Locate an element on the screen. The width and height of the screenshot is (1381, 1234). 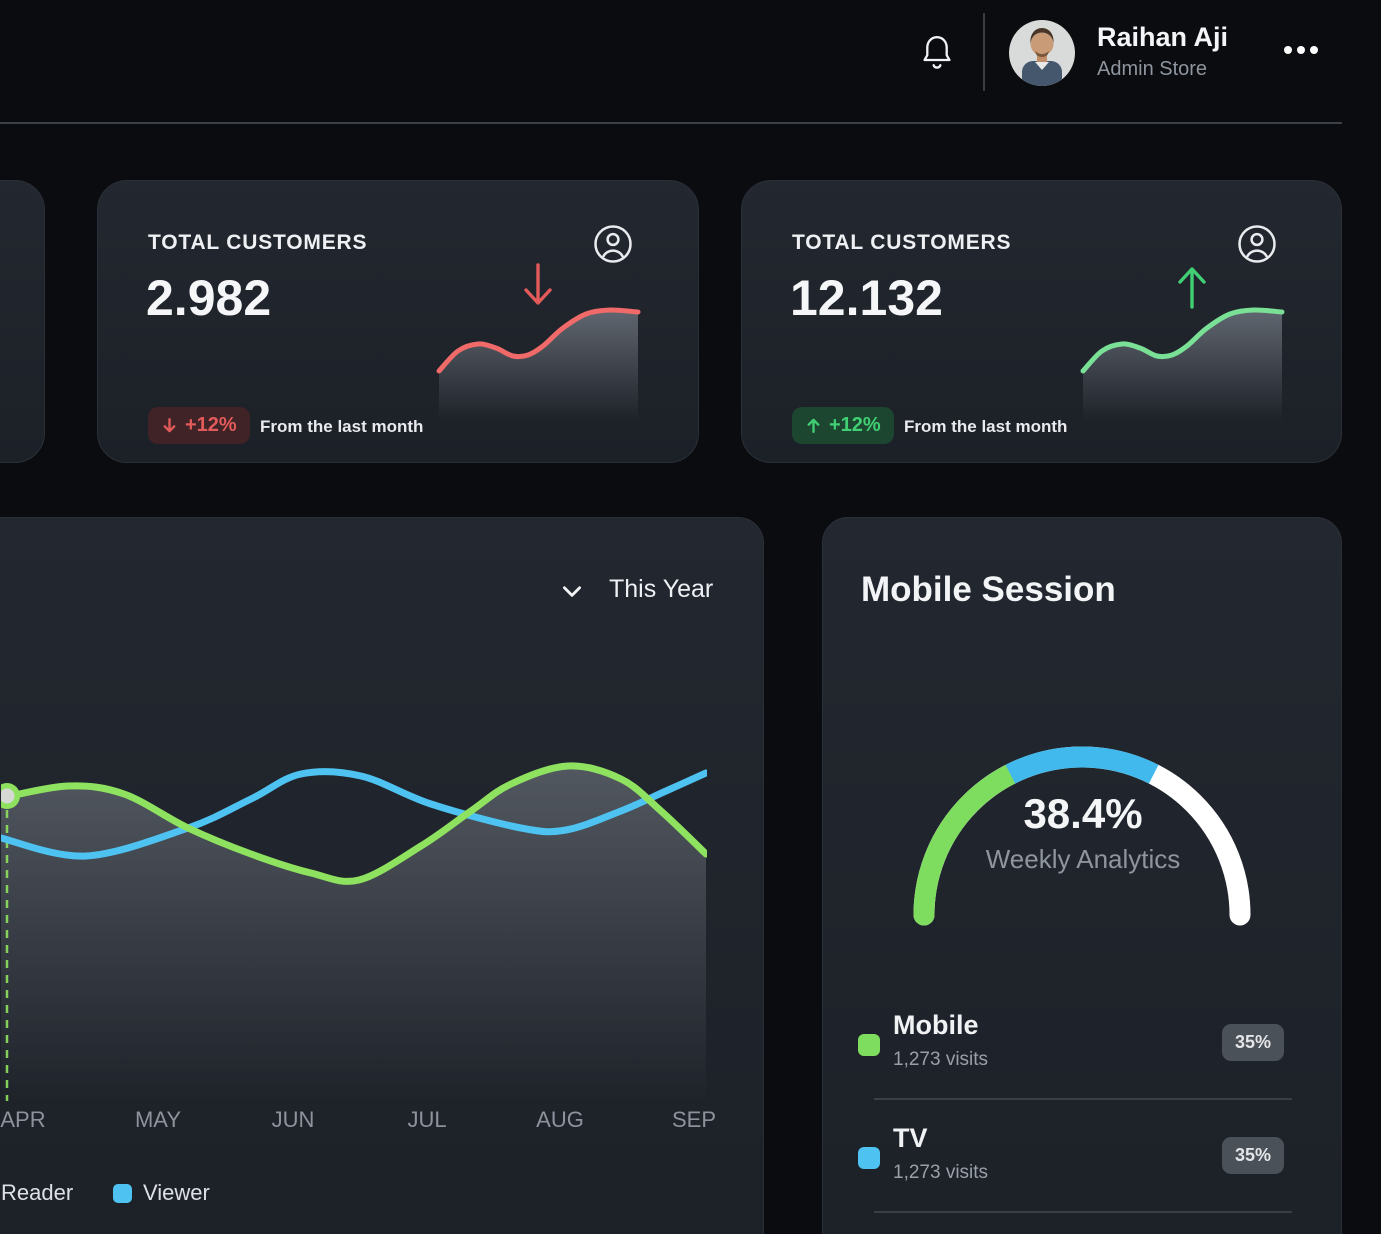
user-role: Admin Store is located at coordinates (1152, 69).